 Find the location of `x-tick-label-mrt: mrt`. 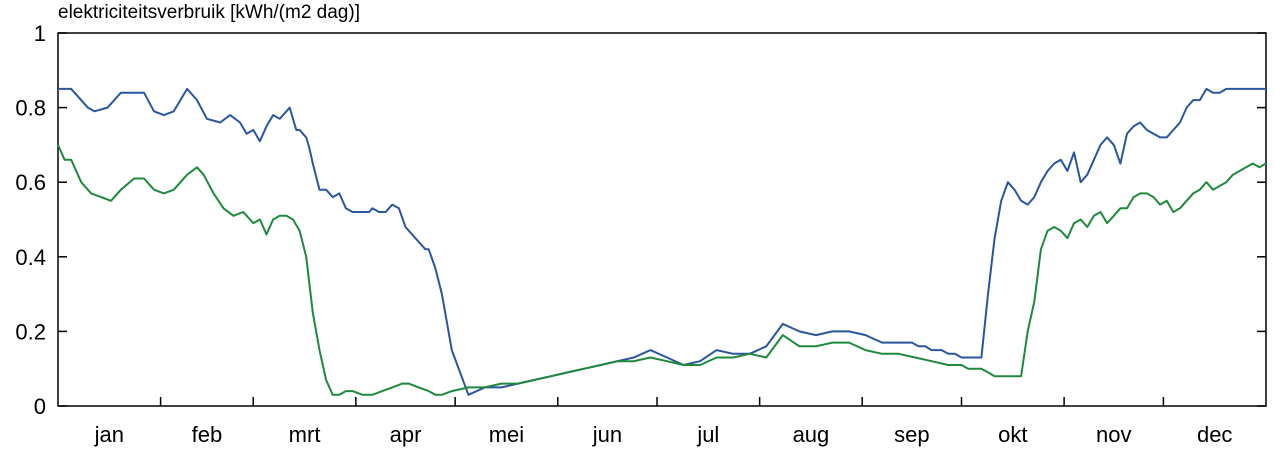

x-tick-label-mrt: mrt is located at coordinates (305, 434).